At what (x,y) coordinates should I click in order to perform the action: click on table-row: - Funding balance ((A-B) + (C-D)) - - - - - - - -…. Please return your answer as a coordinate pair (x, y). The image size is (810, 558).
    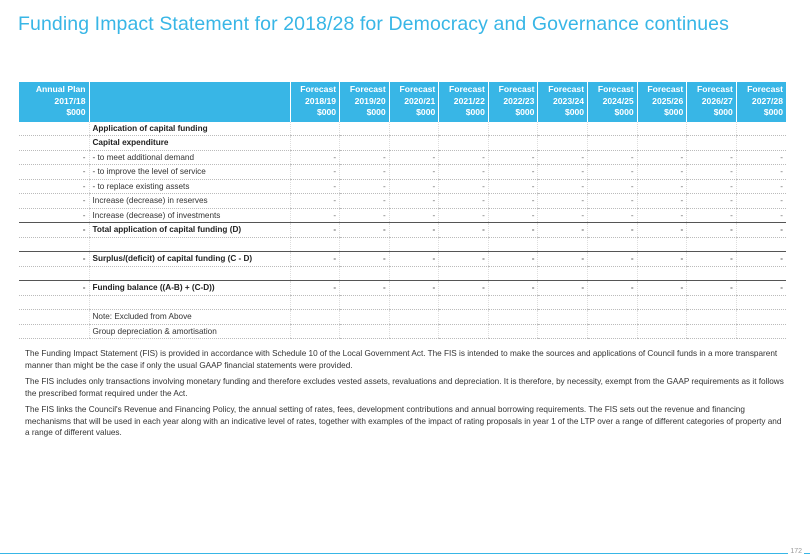
    Looking at the image, I should click on (402, 288).